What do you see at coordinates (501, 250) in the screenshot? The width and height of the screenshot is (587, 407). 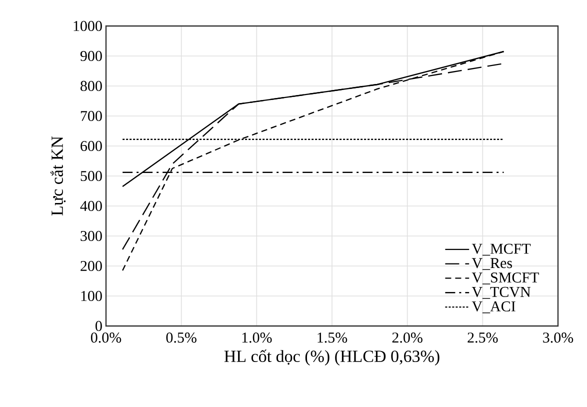 I see `legend-label: V_MCFT` at bounding box center [501, 250].